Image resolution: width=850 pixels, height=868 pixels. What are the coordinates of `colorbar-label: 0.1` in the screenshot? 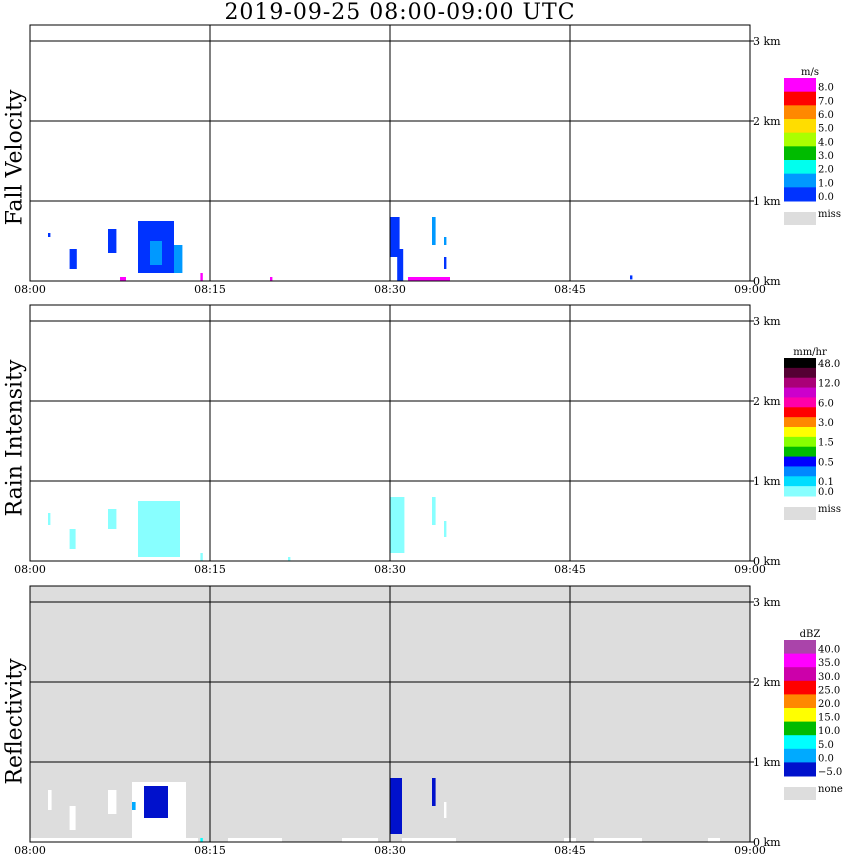 It's located at (826, 482).